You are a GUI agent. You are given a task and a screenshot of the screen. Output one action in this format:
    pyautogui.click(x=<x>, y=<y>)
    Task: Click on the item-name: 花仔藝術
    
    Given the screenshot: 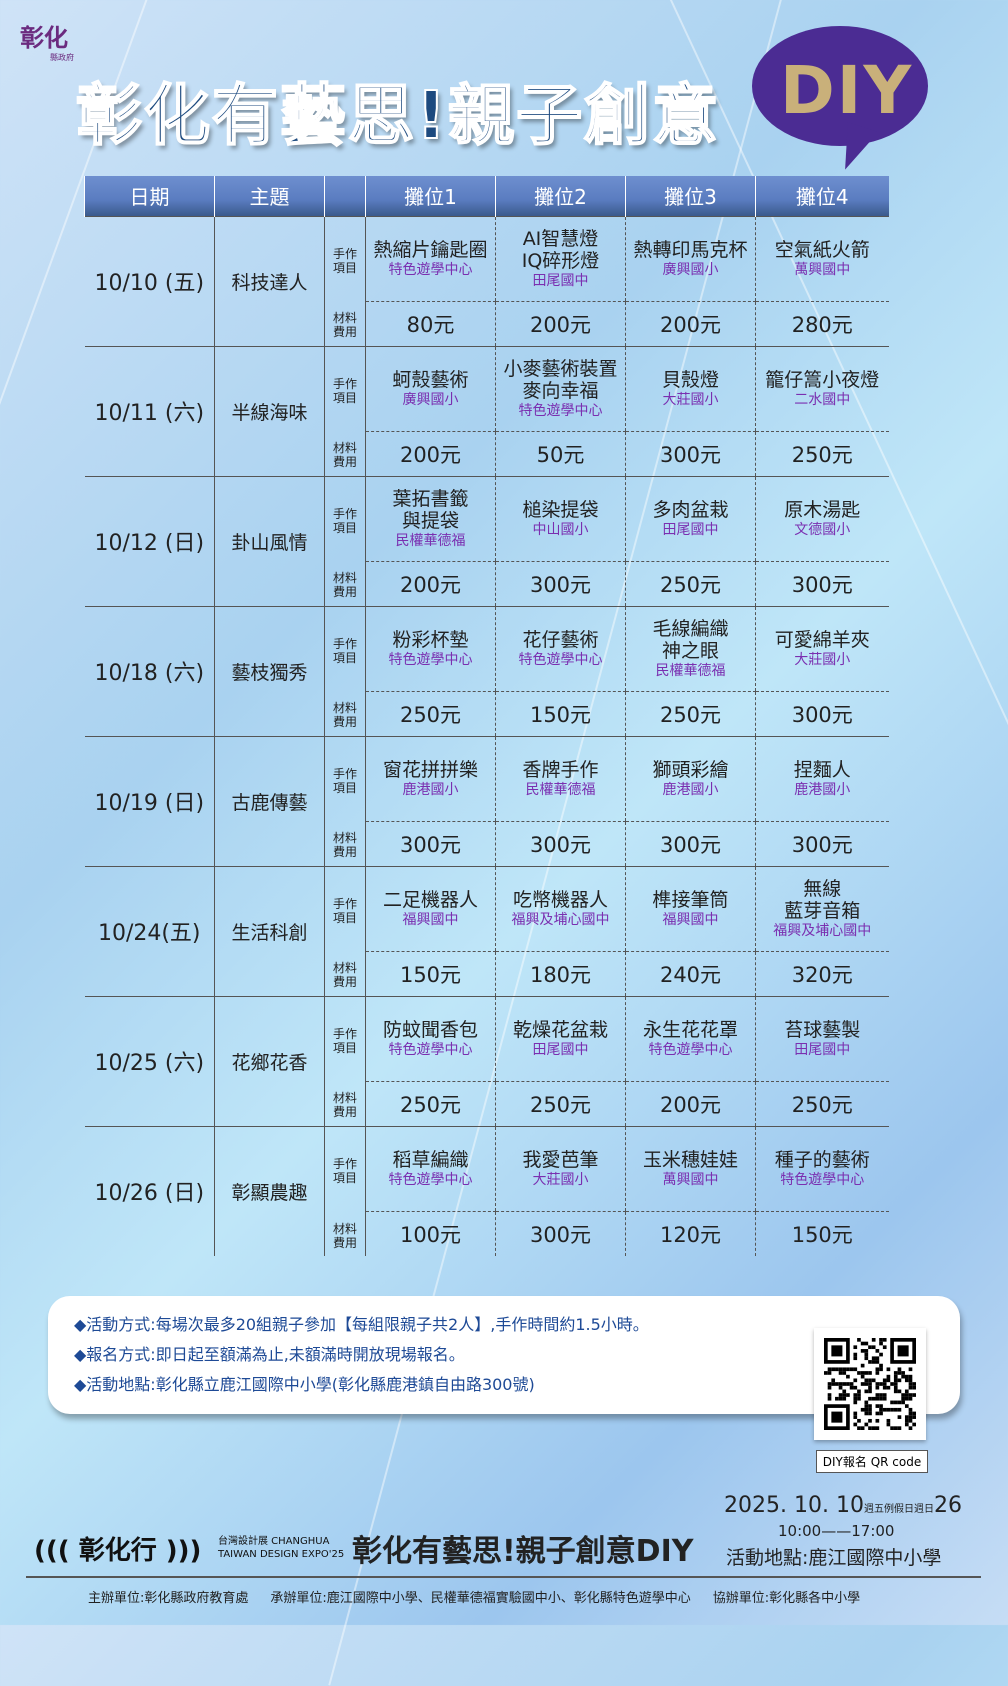 What is the action you would take?
    pyautogui.click(x=560, y=639)
    